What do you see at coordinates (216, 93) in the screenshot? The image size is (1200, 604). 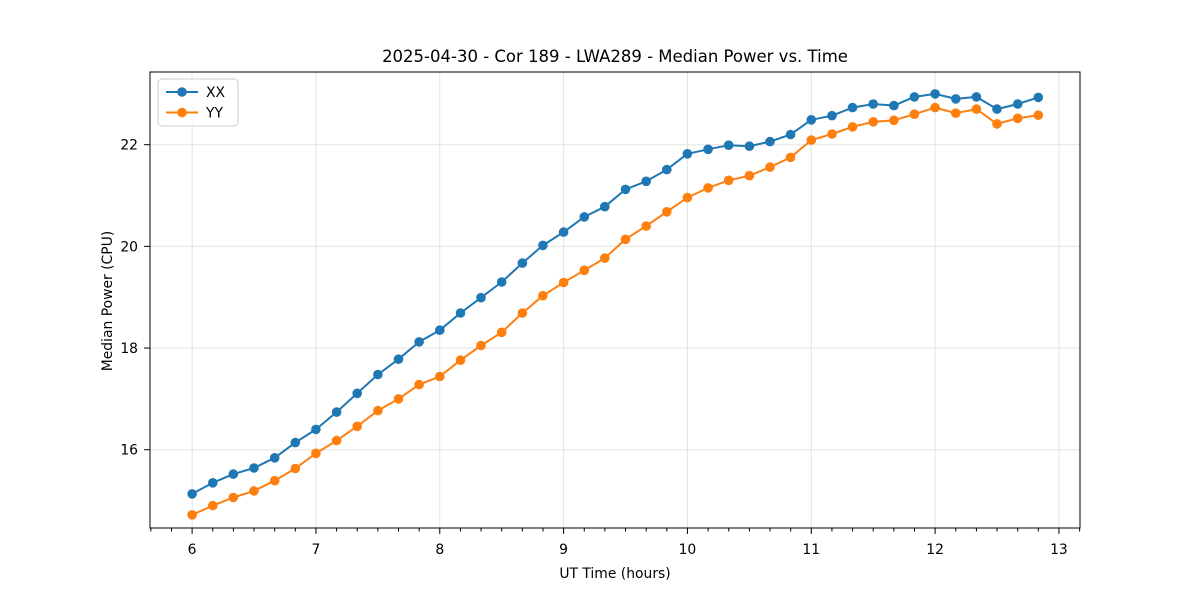 I see `legend-label-XX: XX` at bounding box center [216, 93].